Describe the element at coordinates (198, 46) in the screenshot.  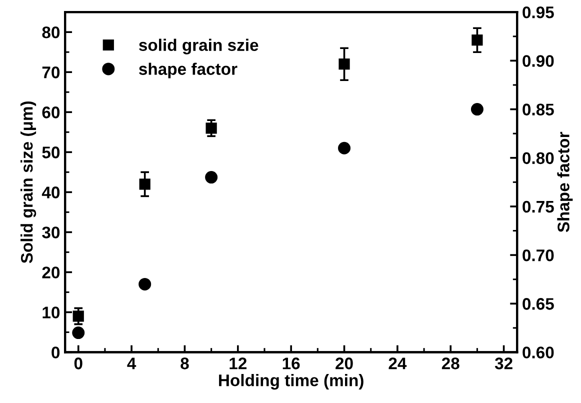
I see `legend-label: solid grain szie` at that location.